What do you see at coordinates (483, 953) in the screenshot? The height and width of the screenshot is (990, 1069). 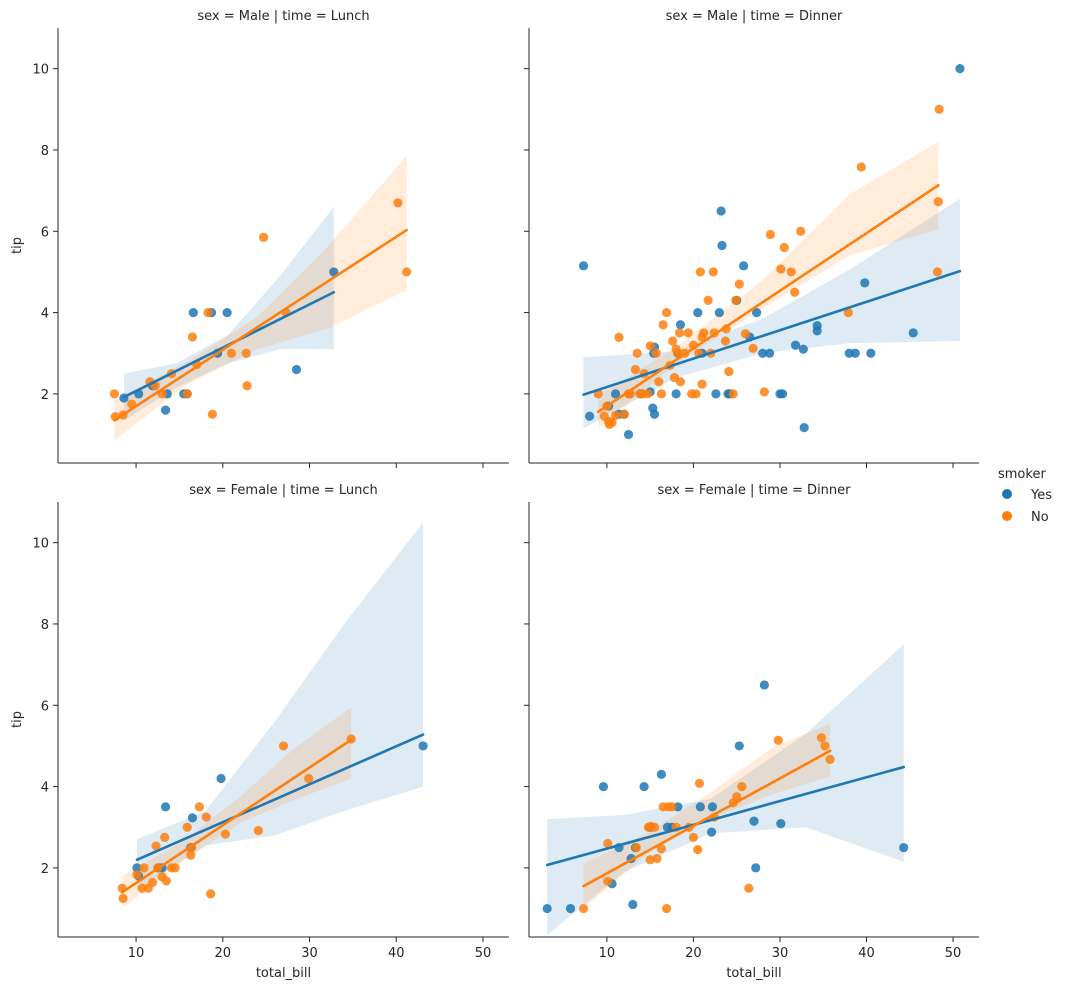 I see `x-tick-label: 50` at bounding box center [483, 953].